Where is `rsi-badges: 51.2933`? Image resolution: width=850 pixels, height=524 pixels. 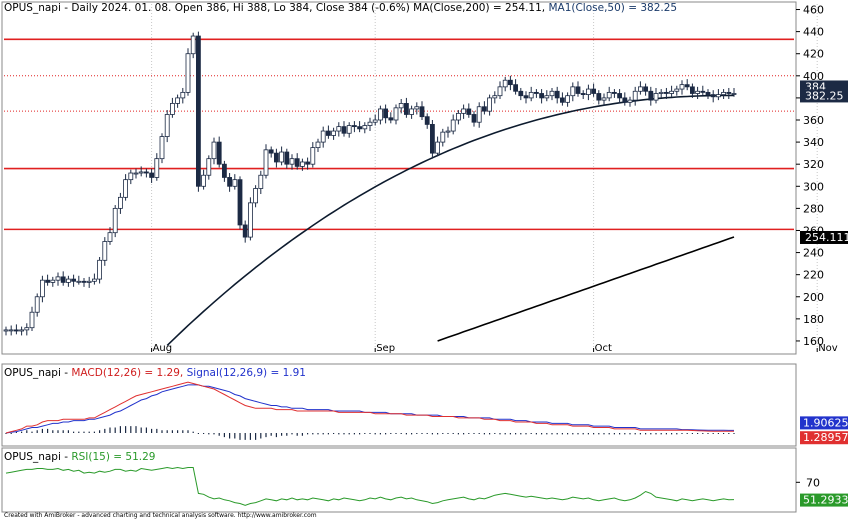 rsi-badges: 51.2933 is located at coordinates (824, 500).